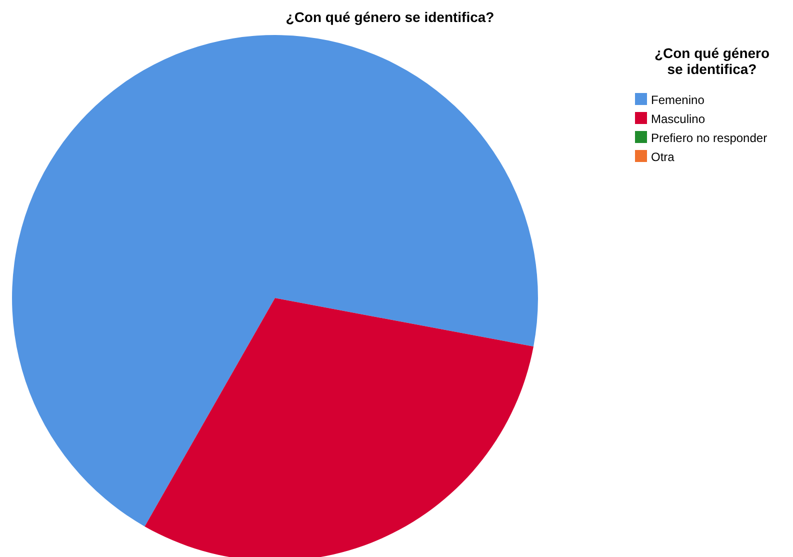  What do you see at coordinates (678, 119) in the screenshot?
I see `legend-label: Masculino` at bounding box center [678, 119].